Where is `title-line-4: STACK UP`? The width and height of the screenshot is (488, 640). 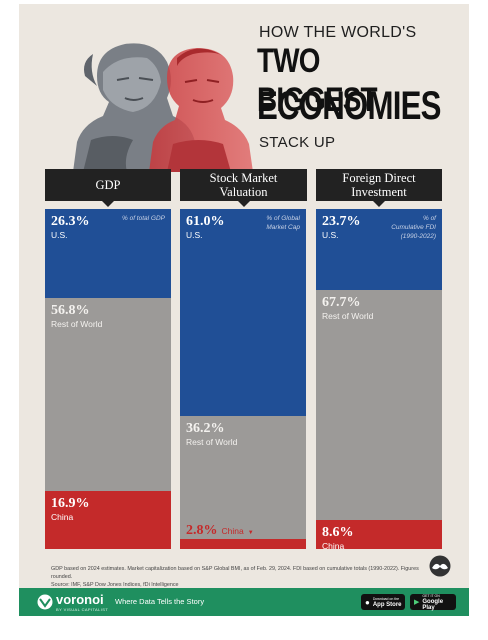 title-line-4: STACK UP is located at coordinates (297, 142).